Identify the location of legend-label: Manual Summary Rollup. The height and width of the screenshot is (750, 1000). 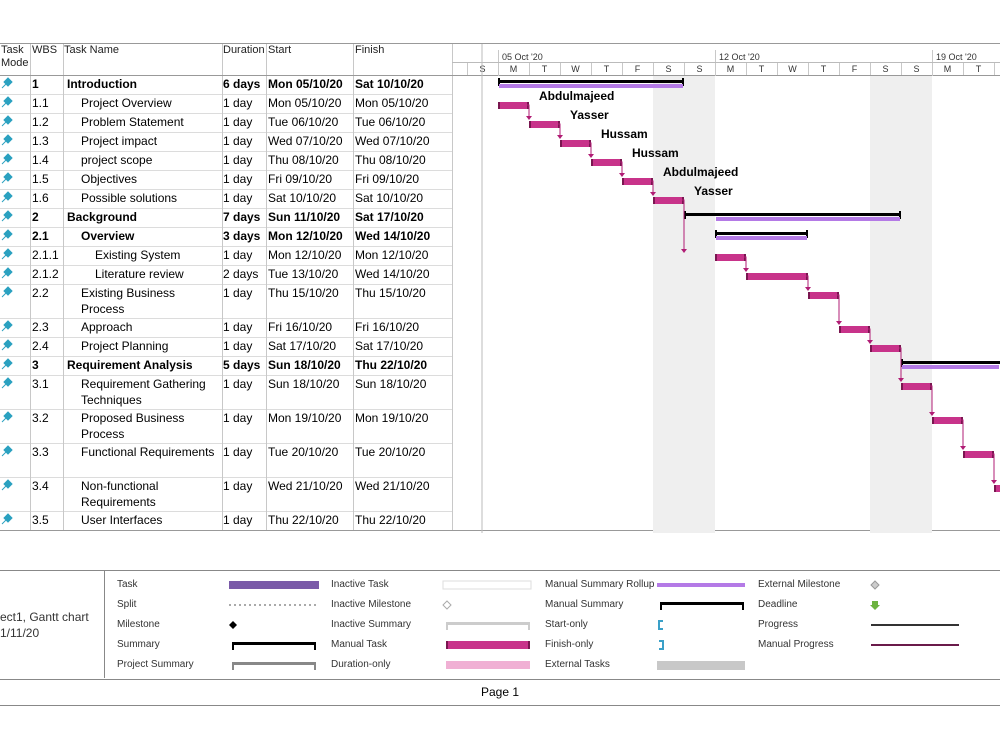
(600, 584).